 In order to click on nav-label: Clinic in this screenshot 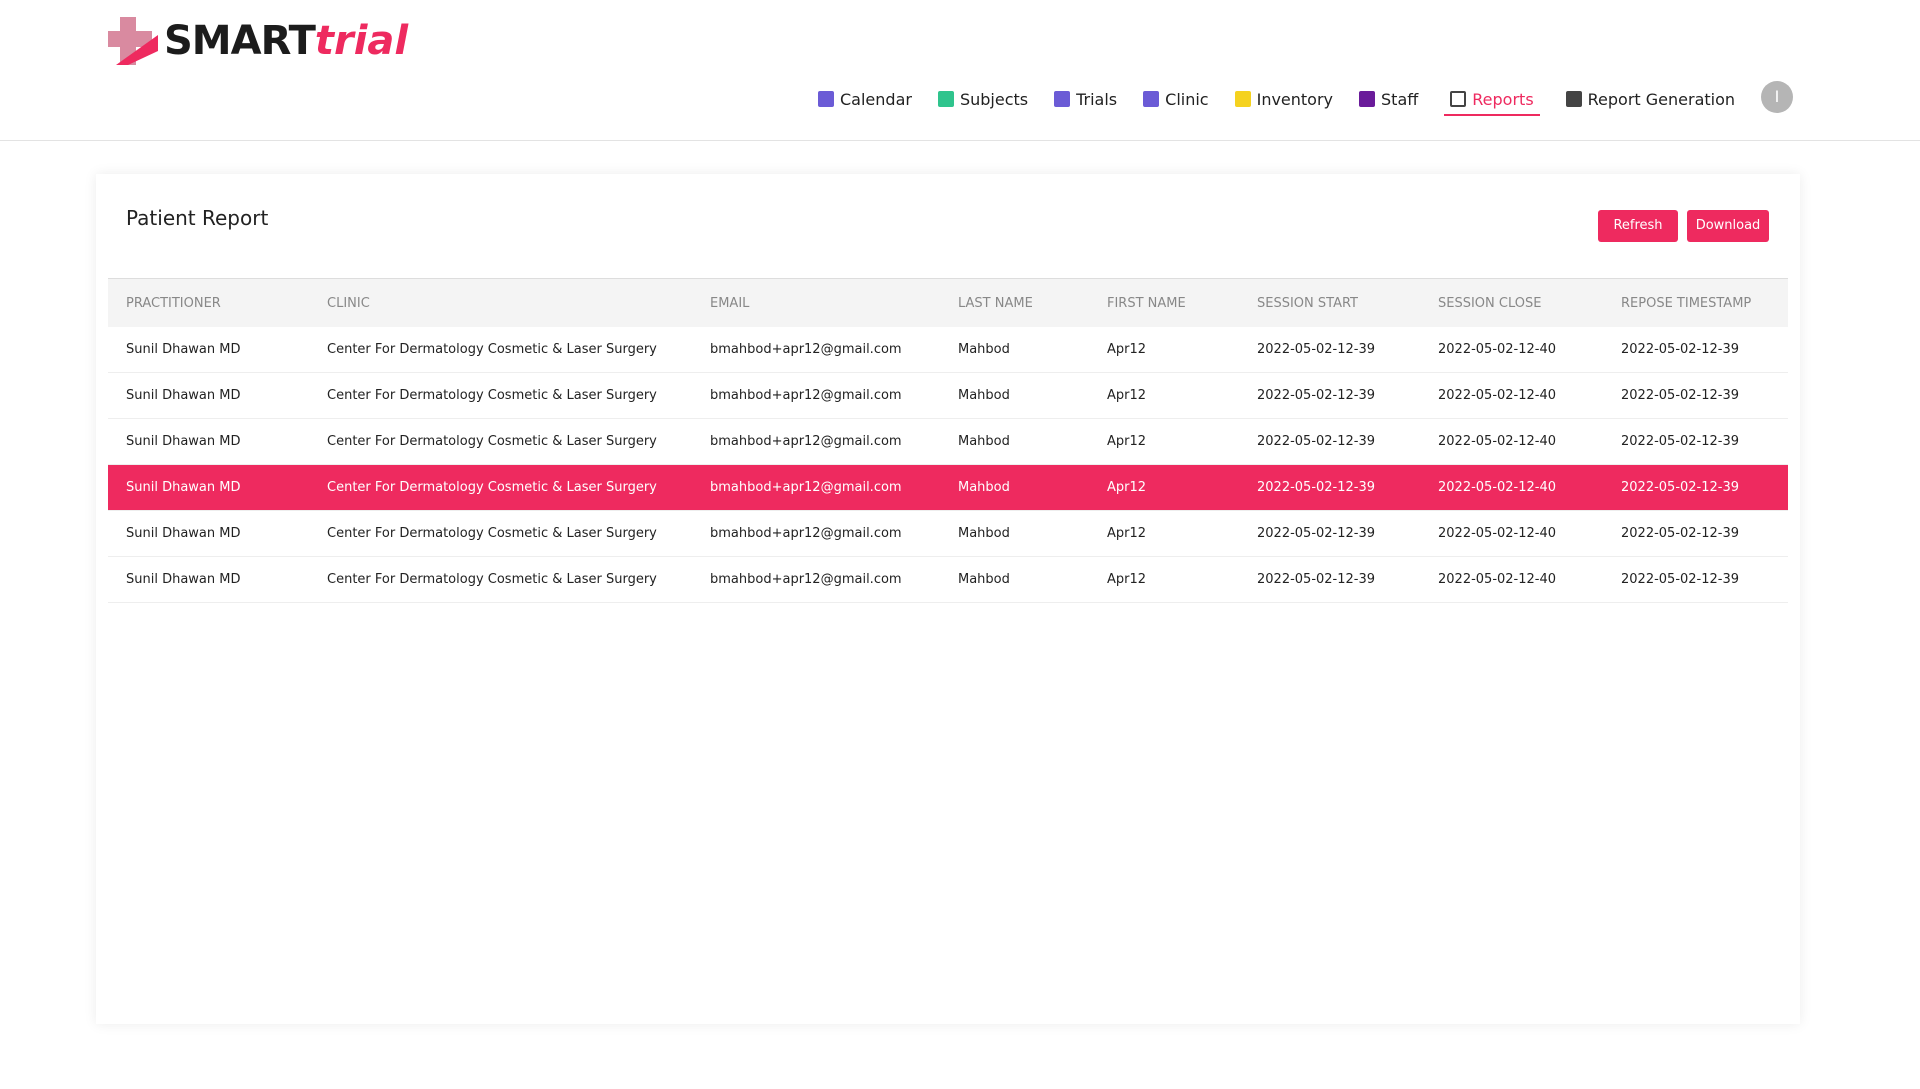, I will do `click(1187, 99)`.